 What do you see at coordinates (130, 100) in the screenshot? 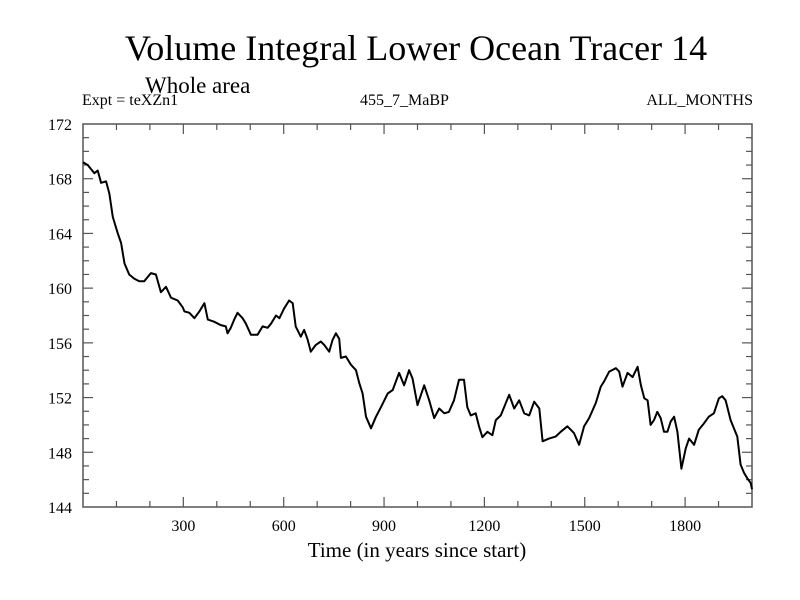
I see `experiment-label: Expt = teXZn1` at bounding box center [130, 100].